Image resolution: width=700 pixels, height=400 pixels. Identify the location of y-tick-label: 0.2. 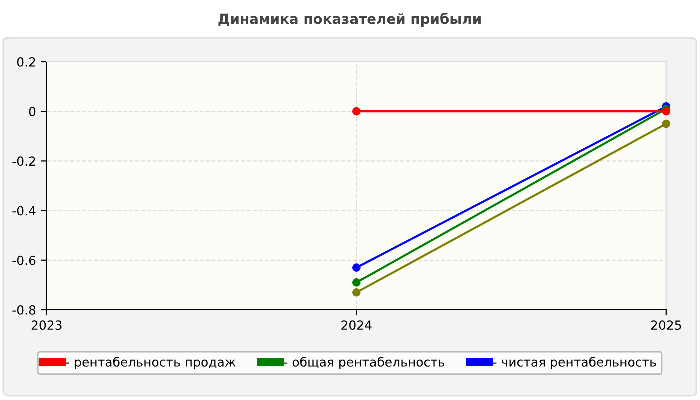
(26, 62).